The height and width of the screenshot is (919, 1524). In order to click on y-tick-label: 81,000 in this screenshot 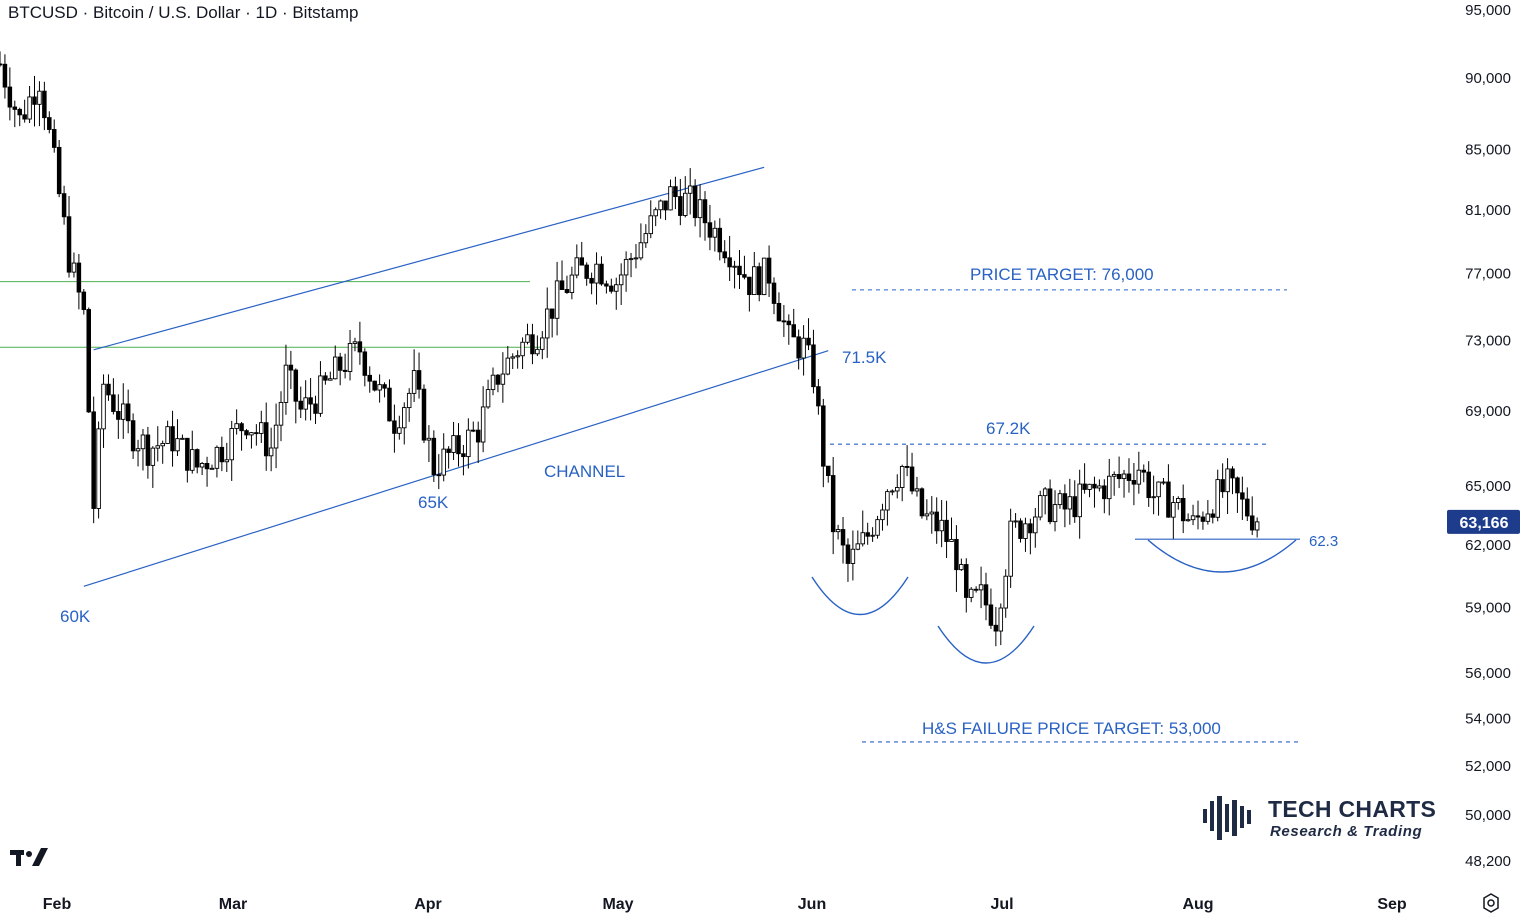, I will do `click(1488, 210)`.